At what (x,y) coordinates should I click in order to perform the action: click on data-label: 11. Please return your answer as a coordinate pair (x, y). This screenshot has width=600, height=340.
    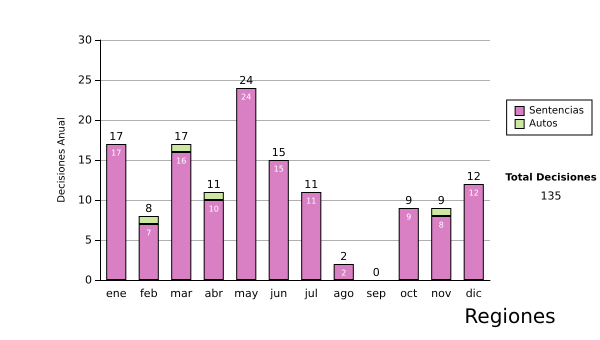
    Looking at the image, I should click on (311, 201).